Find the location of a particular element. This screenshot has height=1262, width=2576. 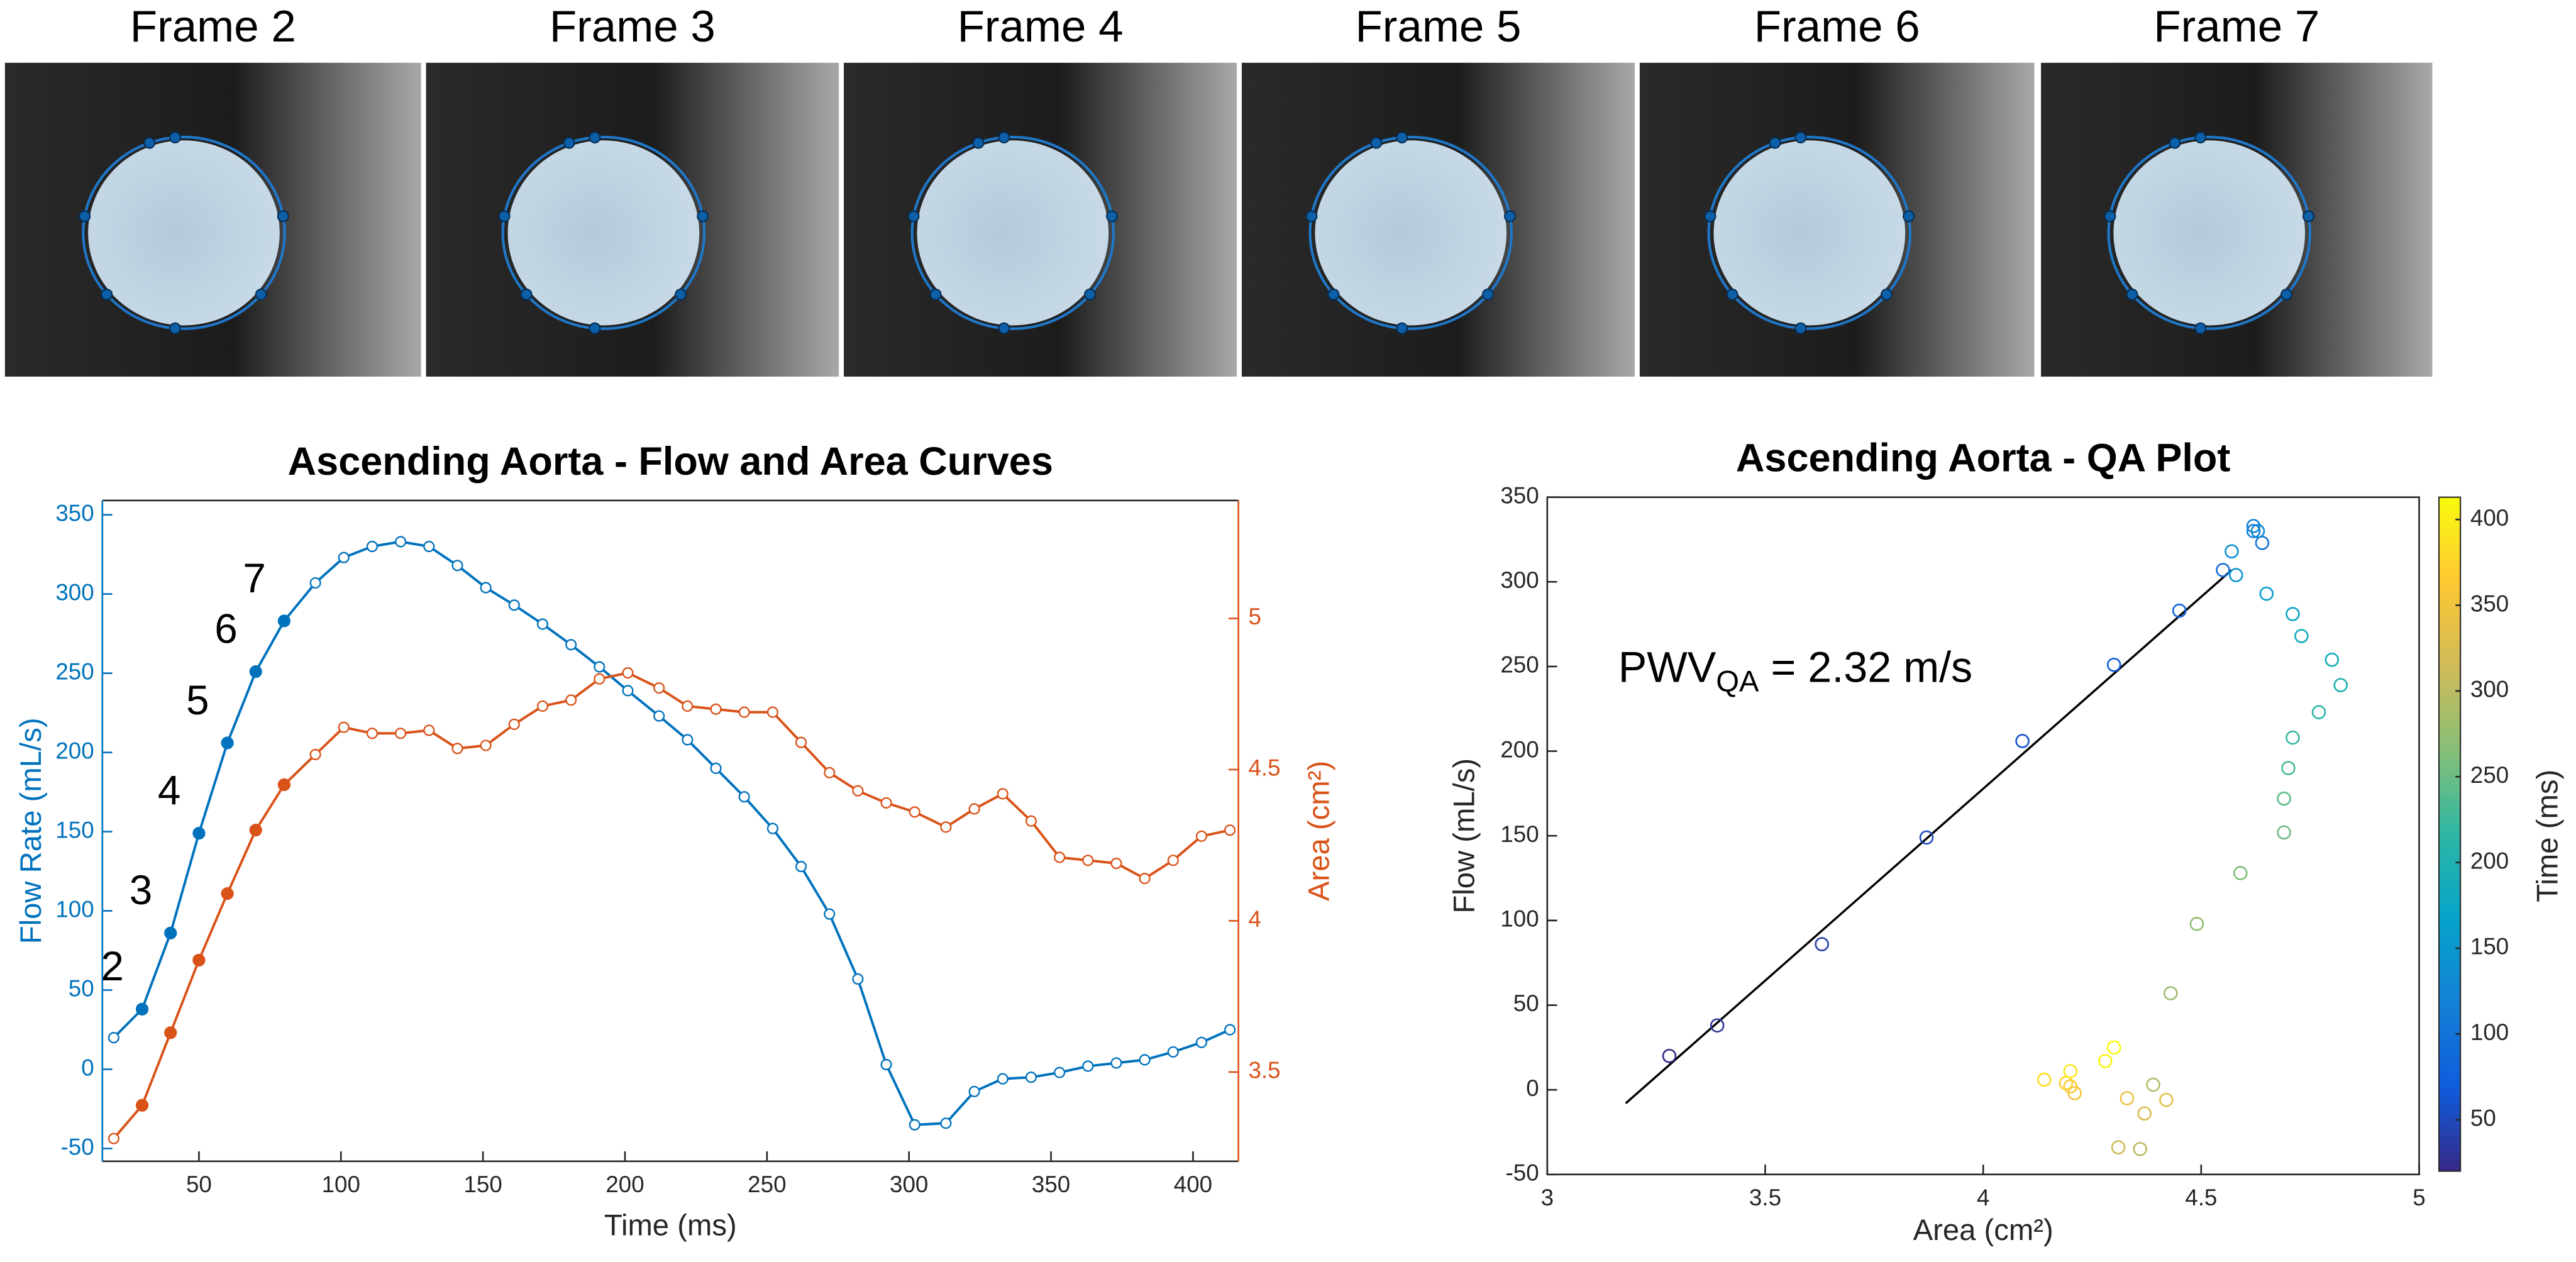

x-tick-label: 5 is located at coordinates (2419, 1197).